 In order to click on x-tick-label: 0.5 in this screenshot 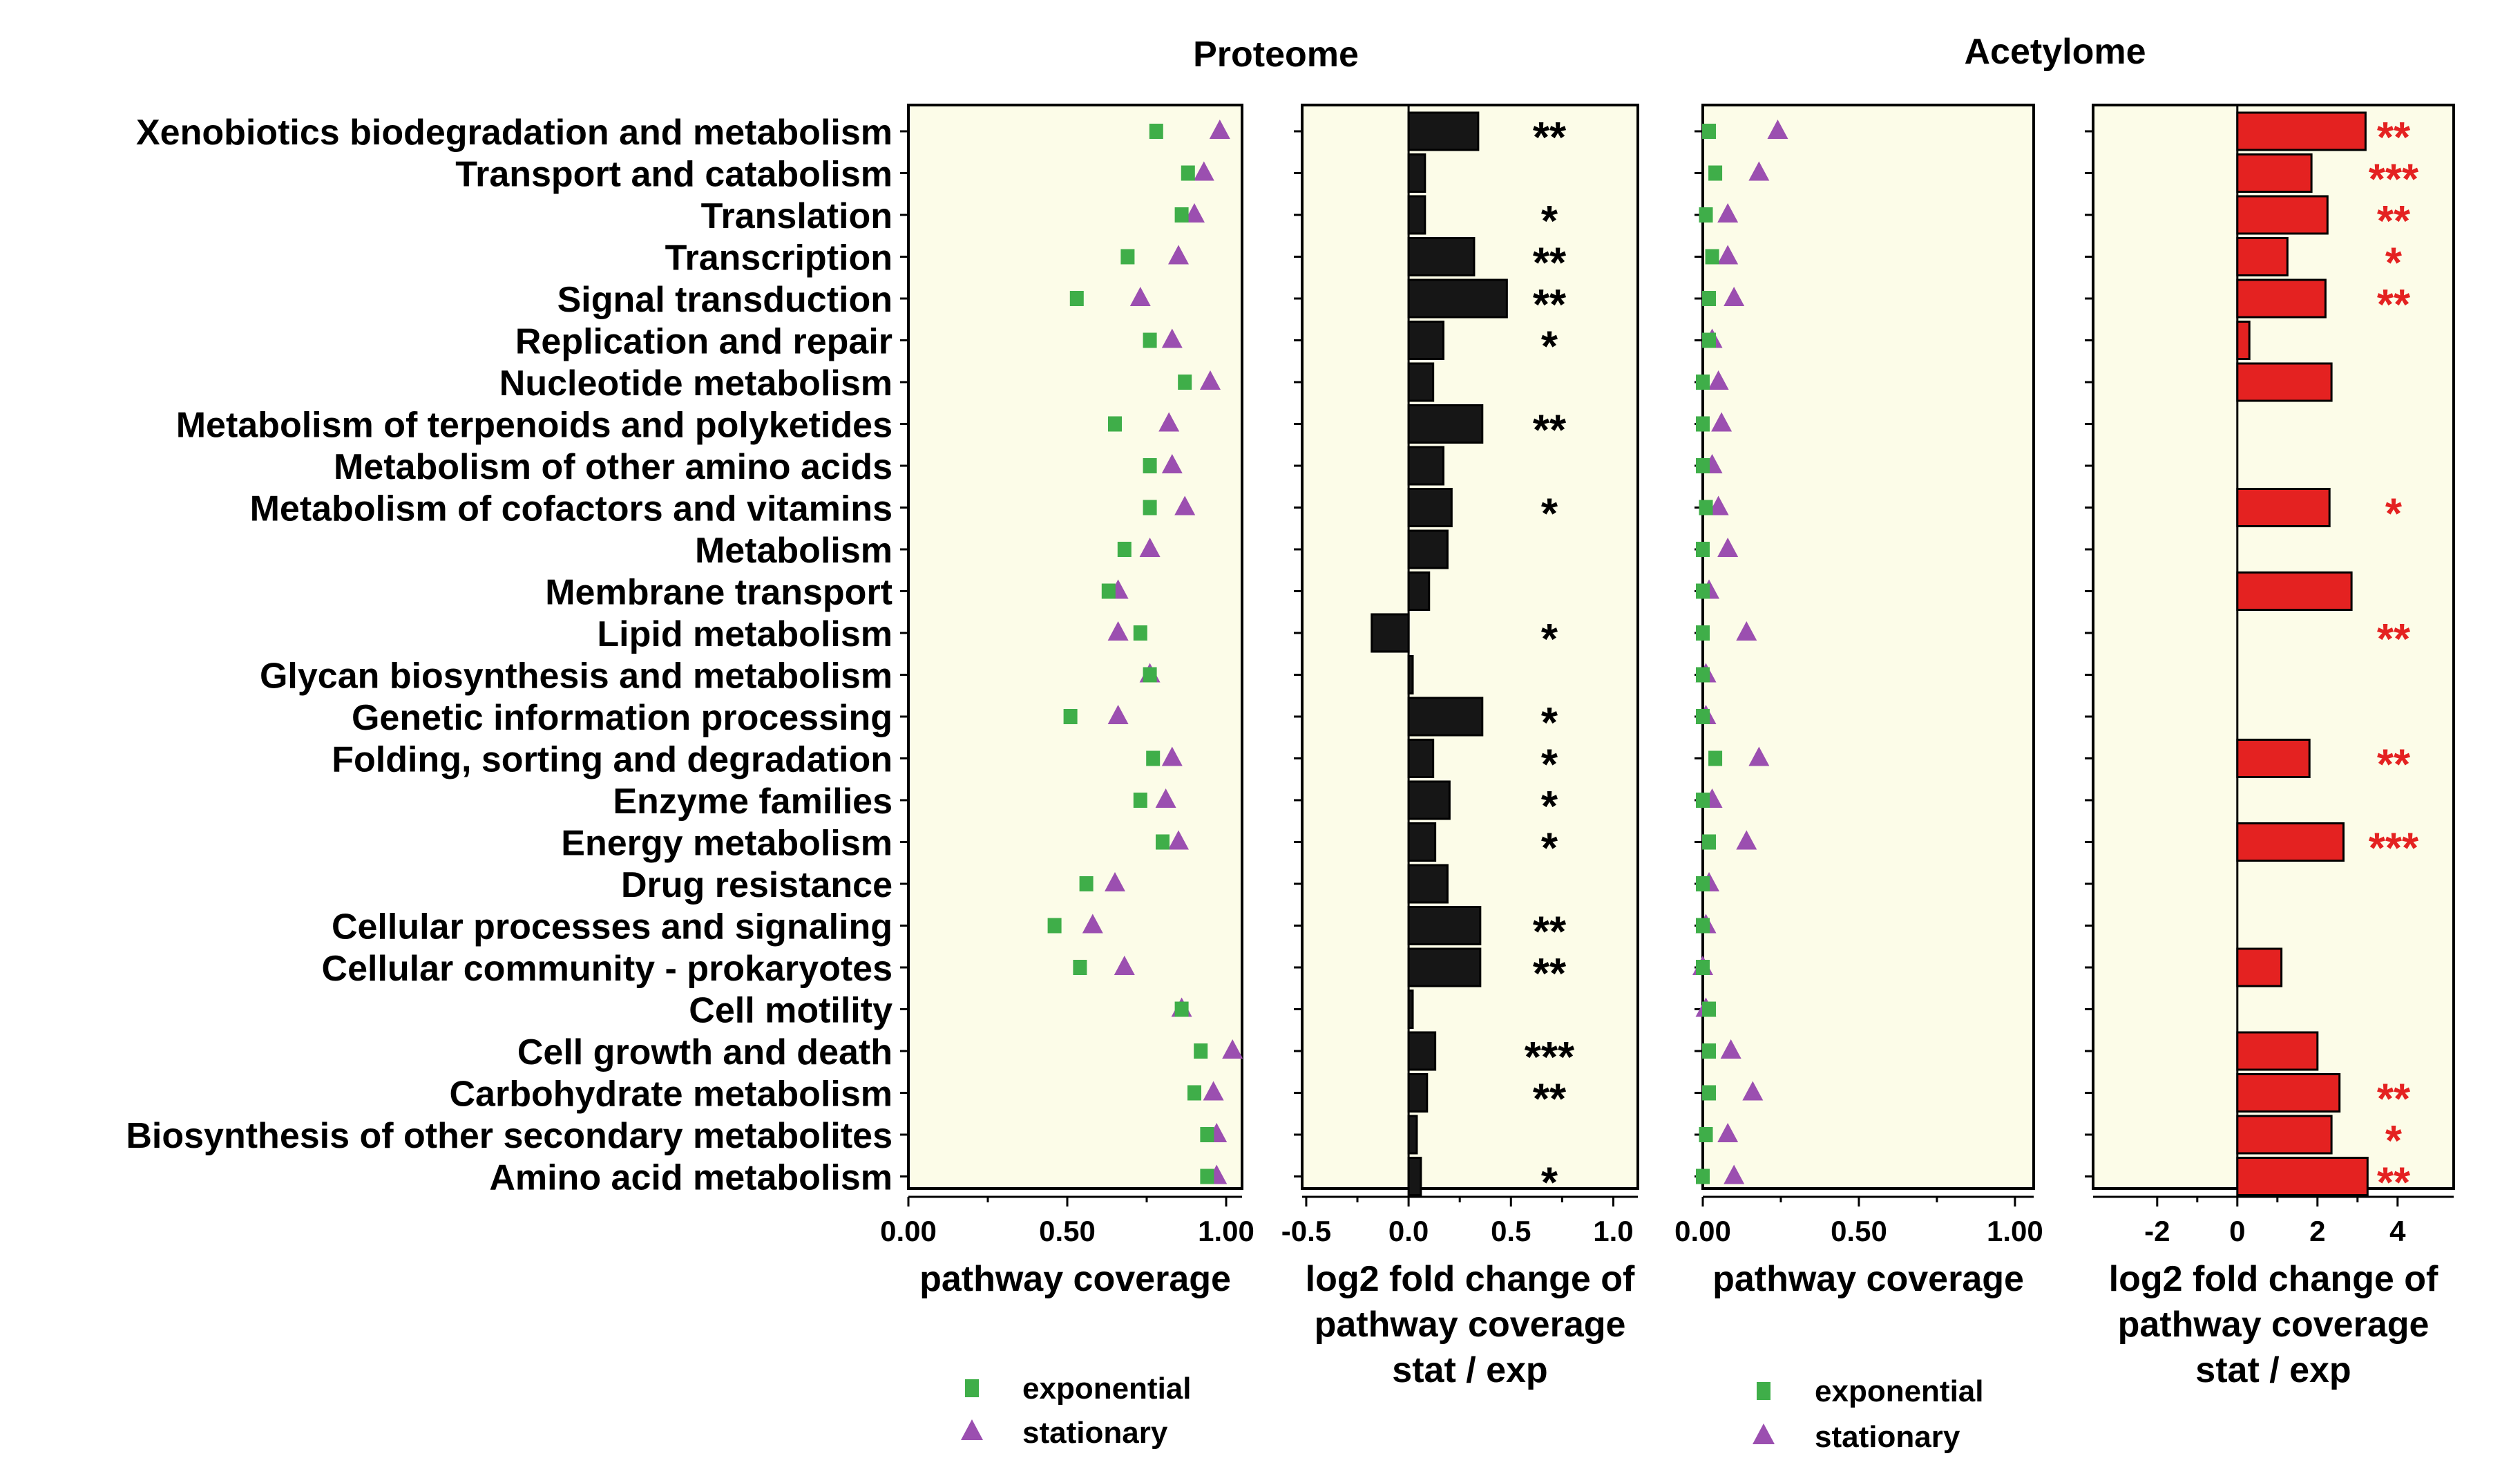, I will do `click(1511, 1231)`.